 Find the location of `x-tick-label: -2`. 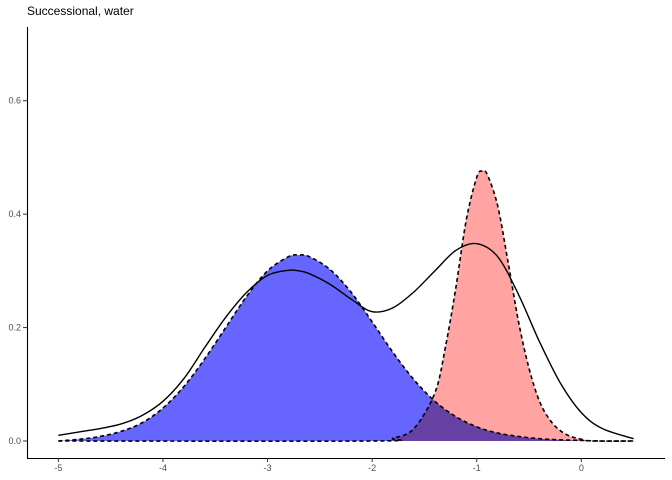

x-tick-label: -2 is located at coordinates (372, 468).